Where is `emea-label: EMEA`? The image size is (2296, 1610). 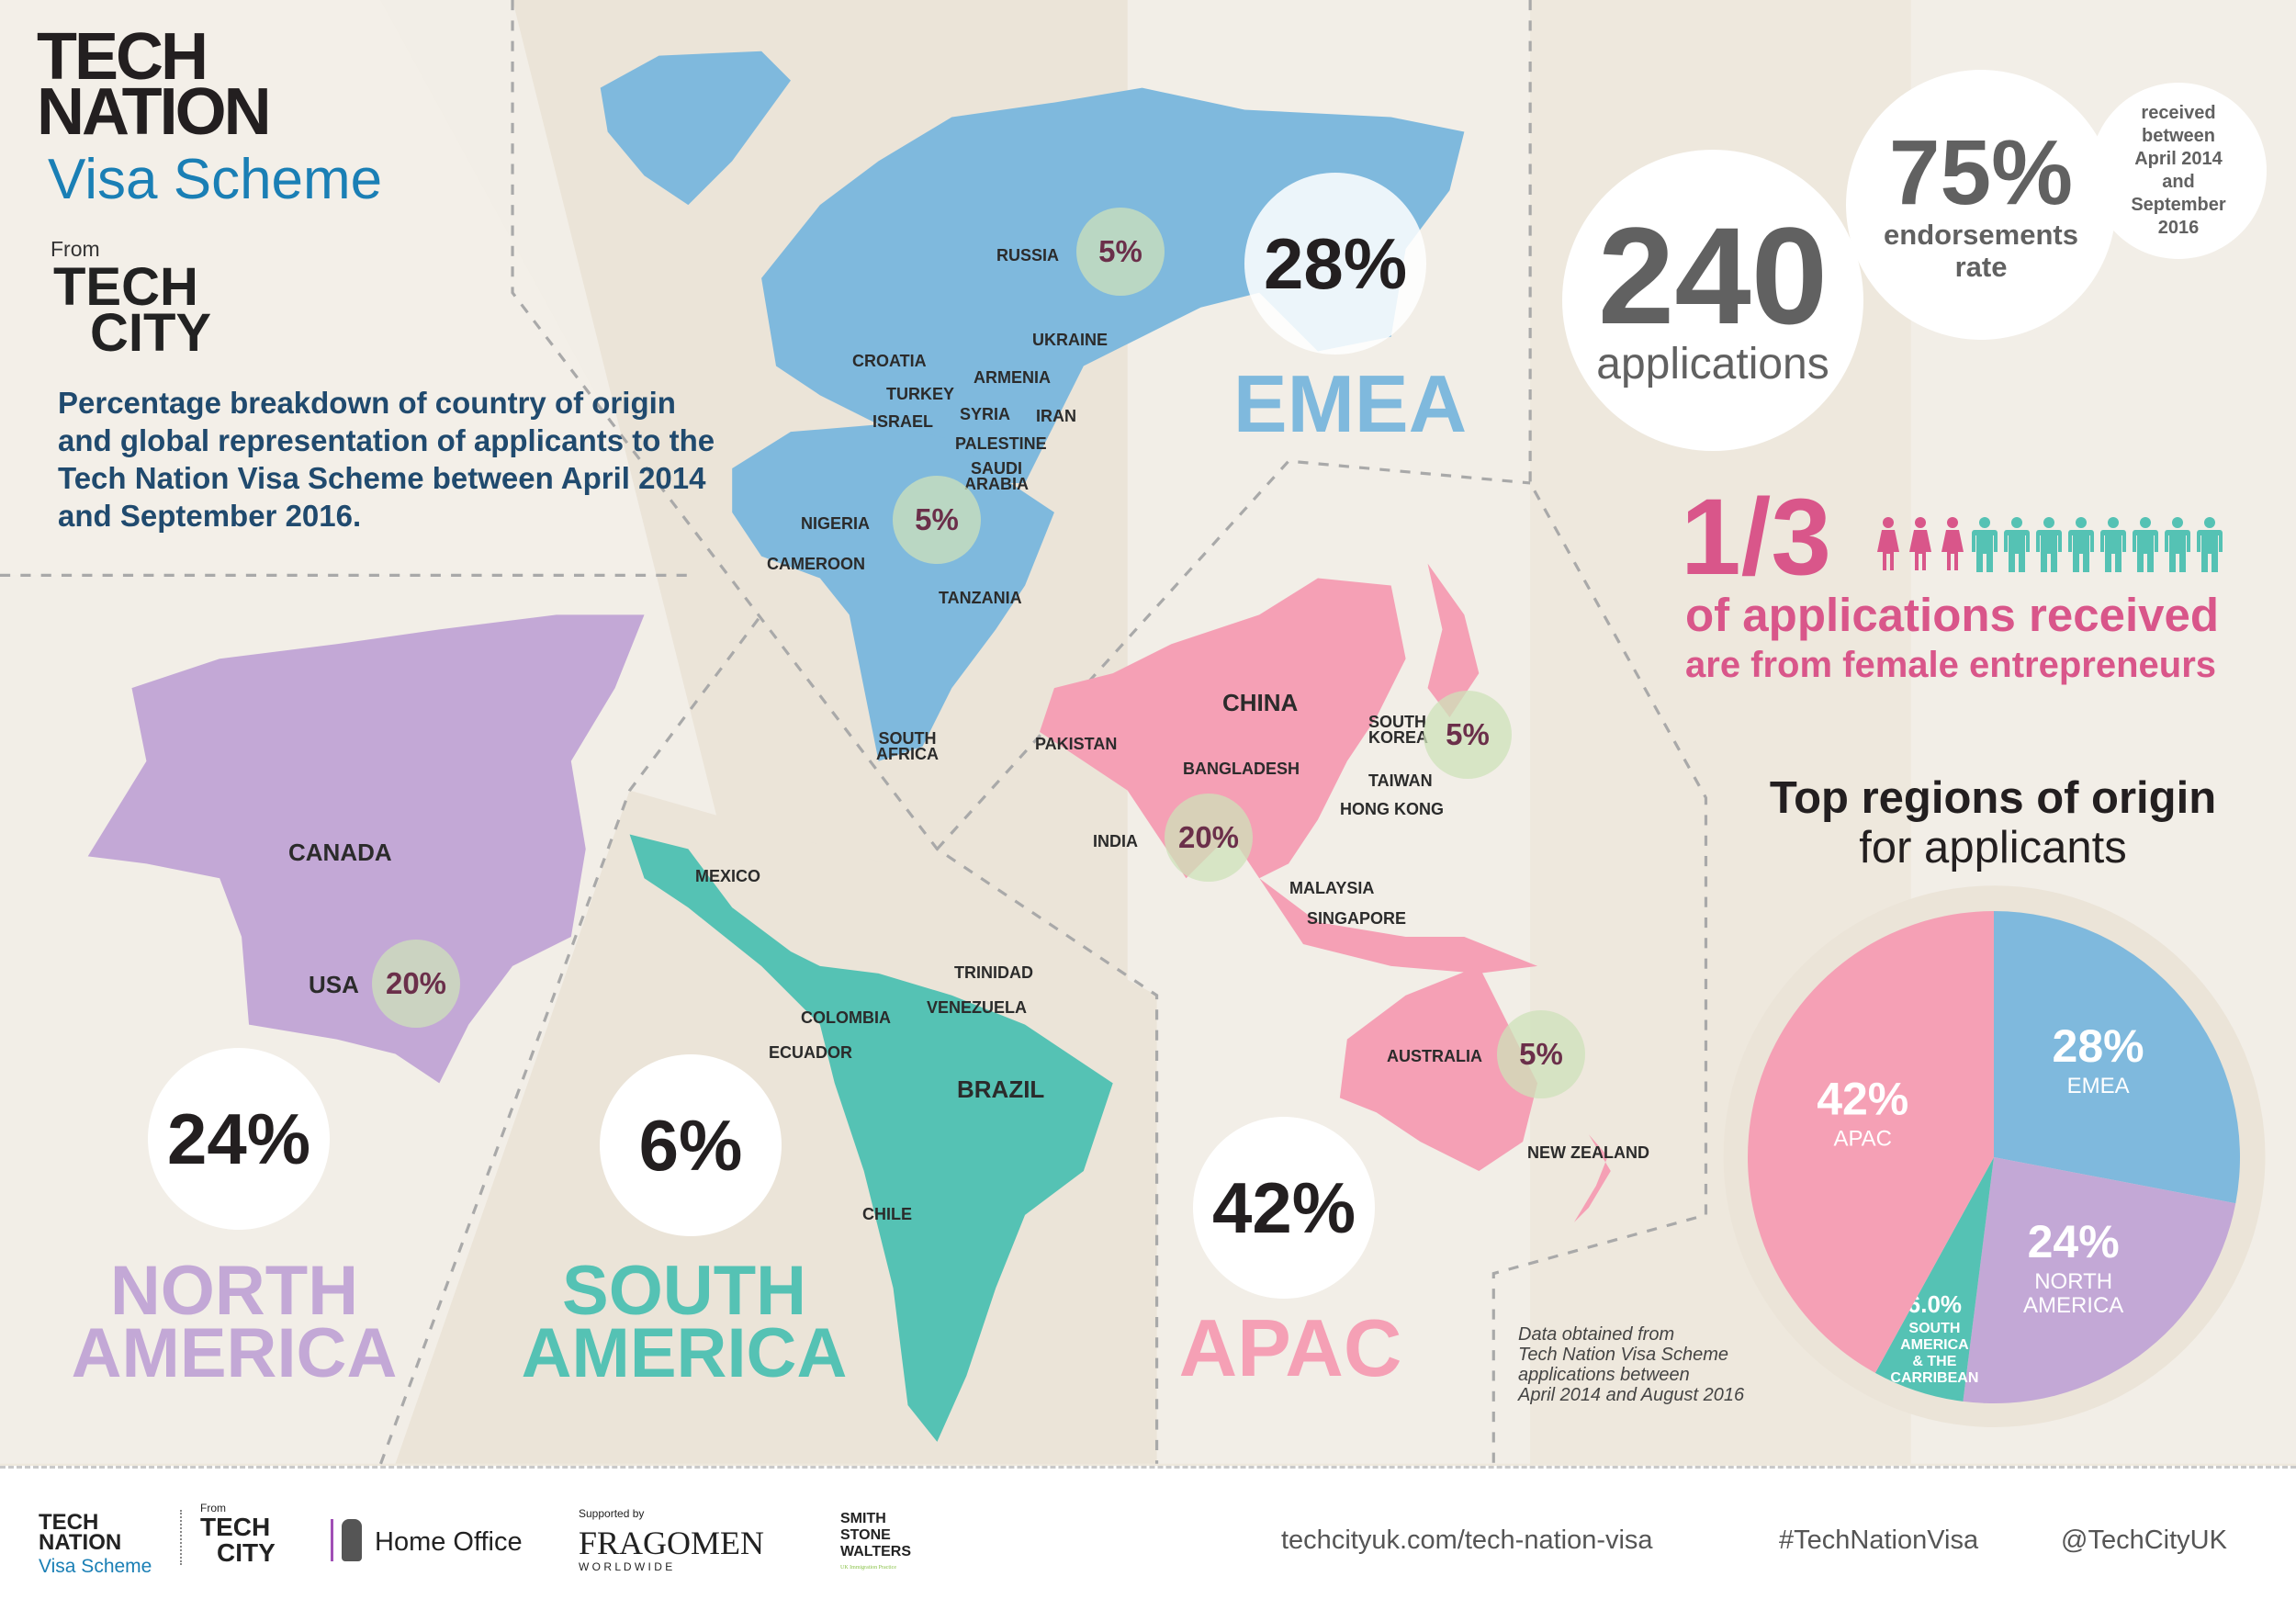 emea-label: EMEA is located at coordinates (1350, 403).